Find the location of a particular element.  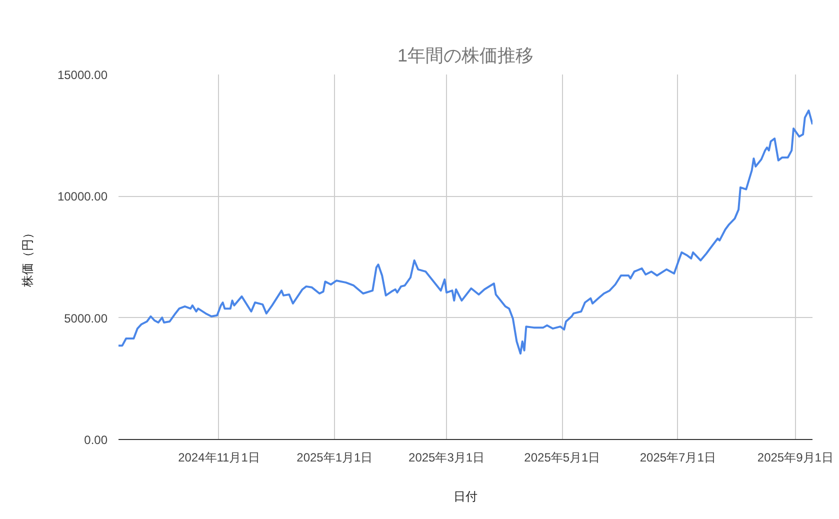

y-tick-label: 5000.00 is located at coordinates (86, 318).